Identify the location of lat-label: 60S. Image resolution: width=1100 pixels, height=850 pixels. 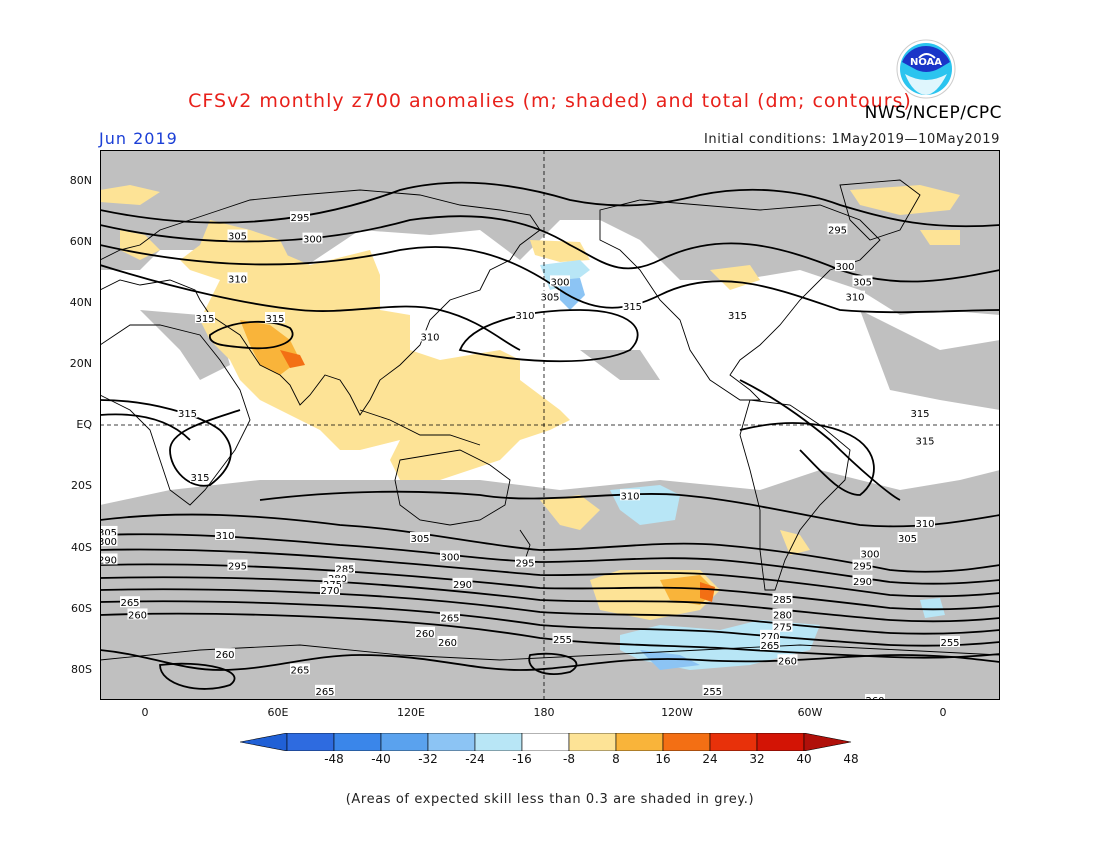
(81, 608).